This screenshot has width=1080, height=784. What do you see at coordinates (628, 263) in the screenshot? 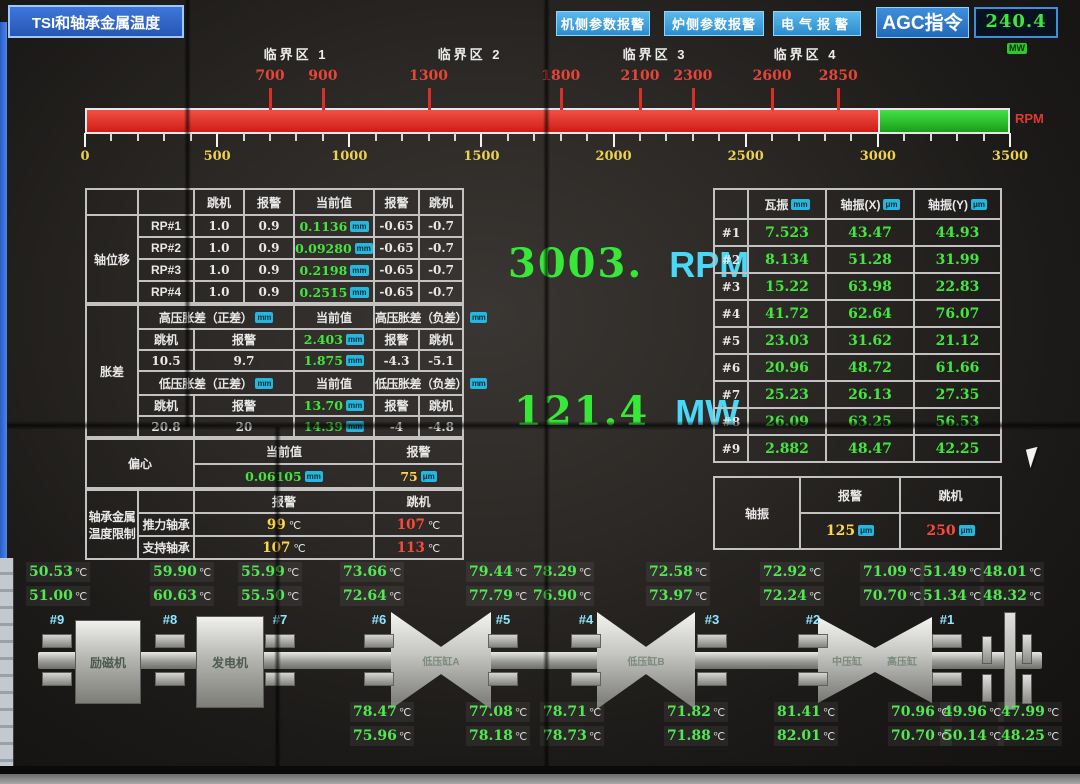
I see `rpm-readout: 3003. RPM` at bounding box center [628, 263].